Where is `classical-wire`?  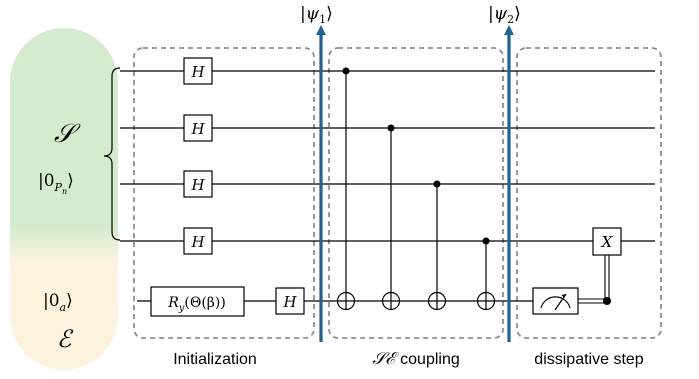 classical-wire is located at coordinates (594, 280).